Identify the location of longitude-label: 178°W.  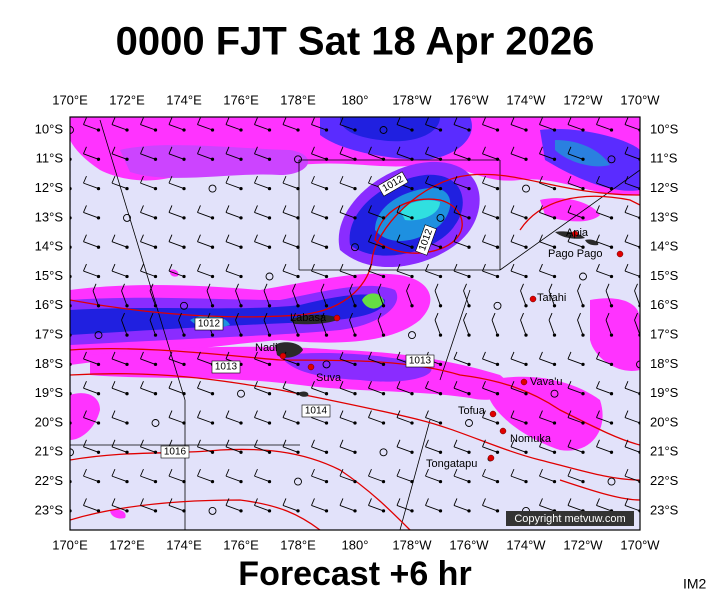
(412, 99).